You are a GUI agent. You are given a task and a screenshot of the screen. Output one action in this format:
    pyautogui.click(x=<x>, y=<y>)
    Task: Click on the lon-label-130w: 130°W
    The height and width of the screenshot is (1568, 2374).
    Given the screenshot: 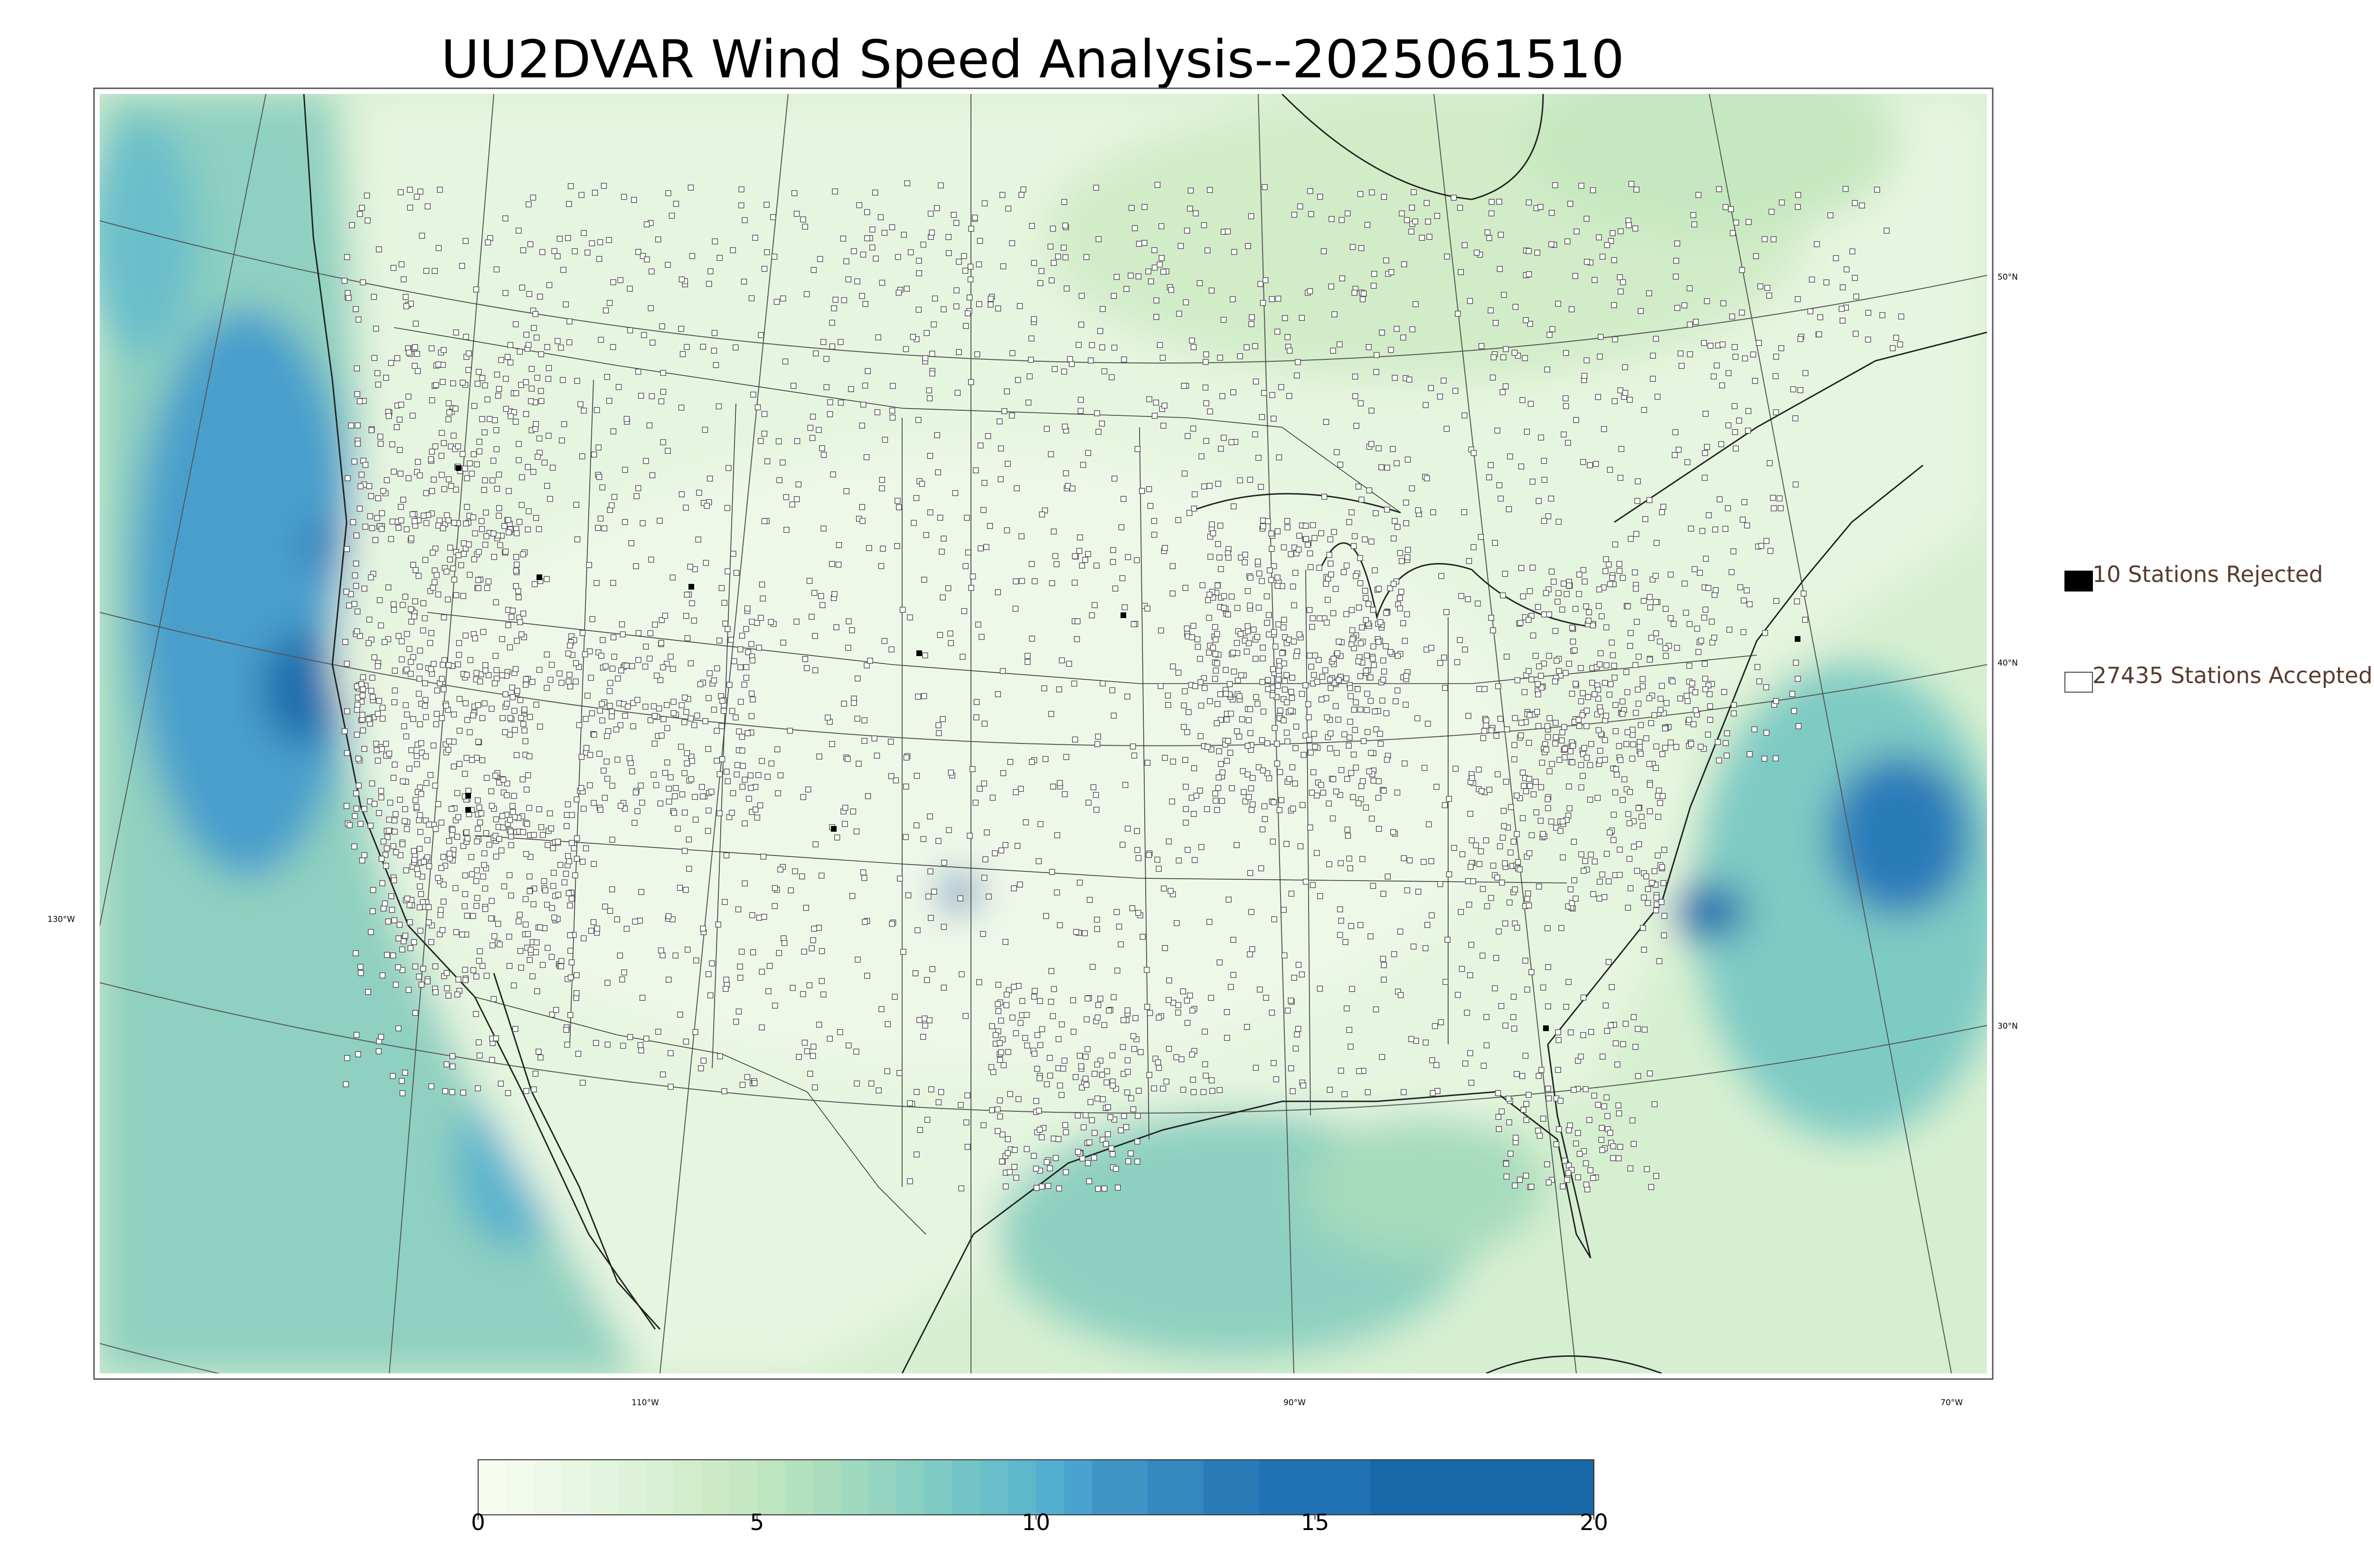 What is the action you would take?
    pyautogui.click(x=61, y=920)
    